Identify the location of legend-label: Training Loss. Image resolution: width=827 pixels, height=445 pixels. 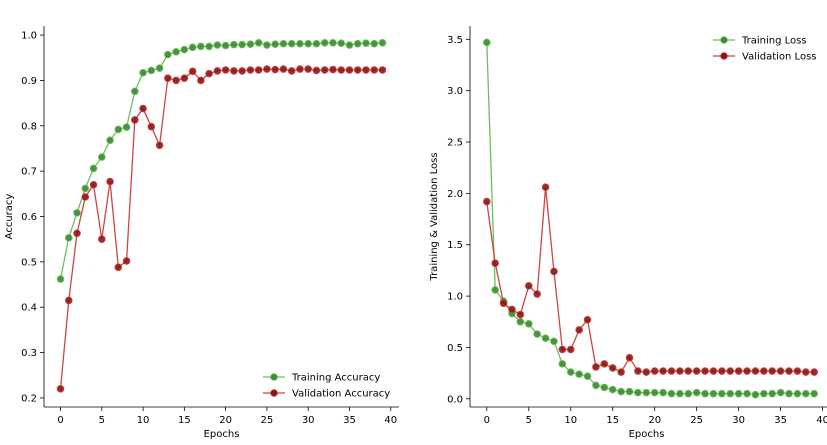
(774, 41).